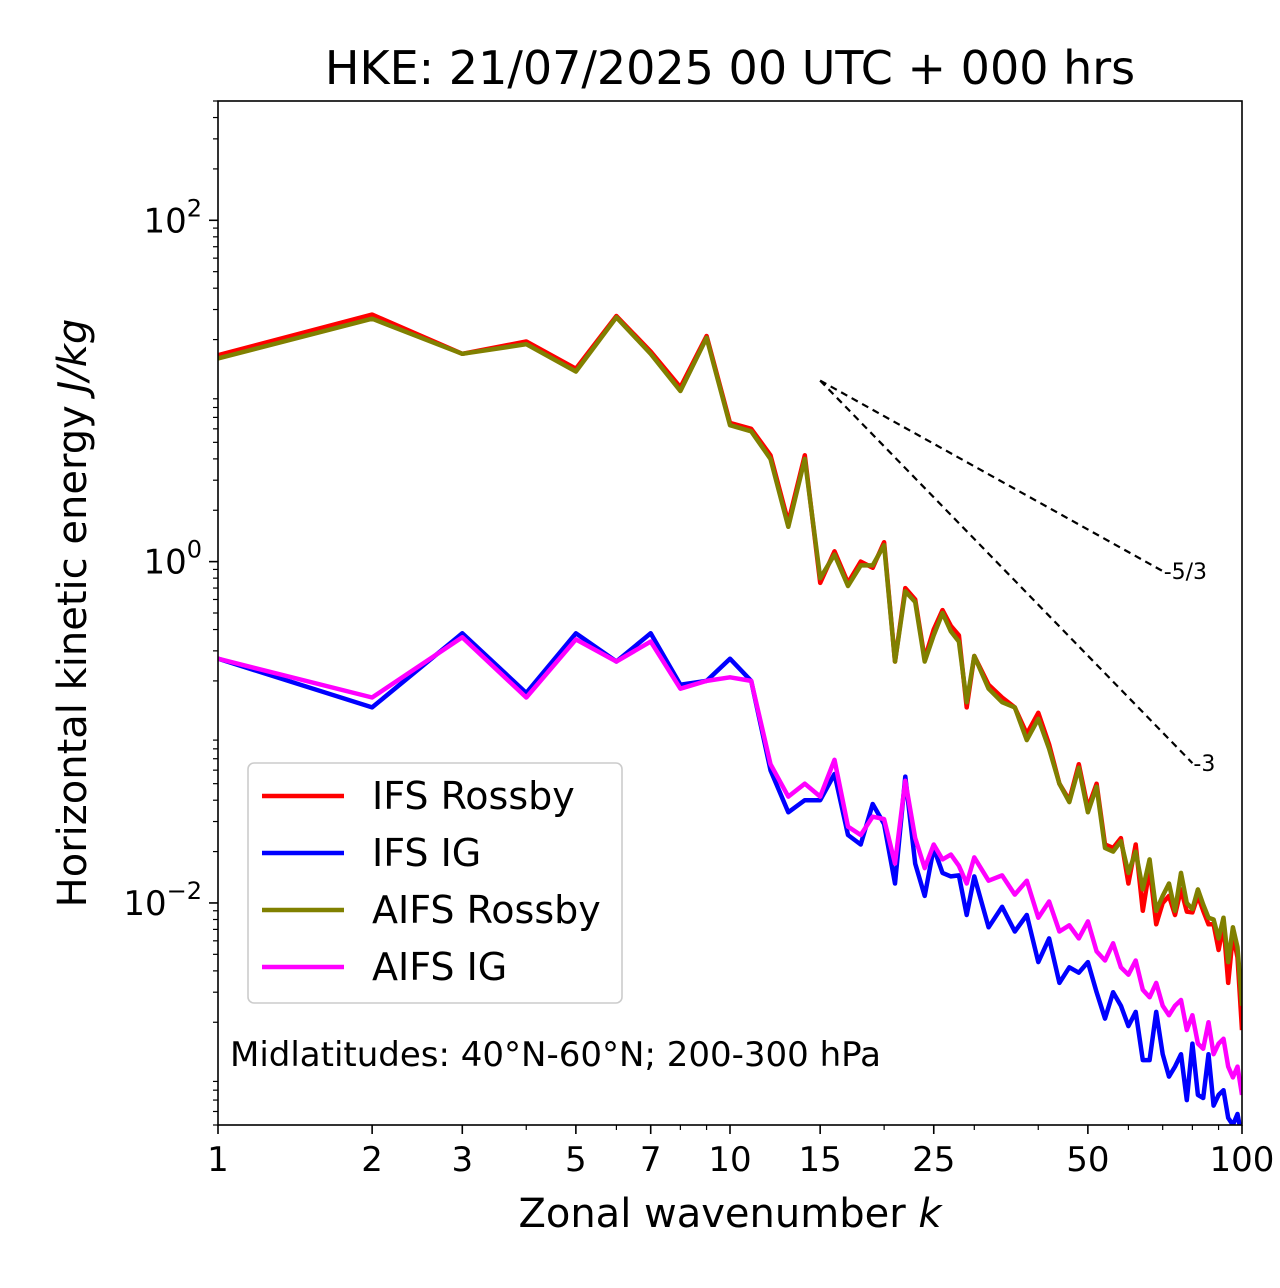 This screenshot has width=1280, height=1288. Describe the element at coordinates (576, 1160) in the screenshot. I see `x-tick-label: 5` at that location.